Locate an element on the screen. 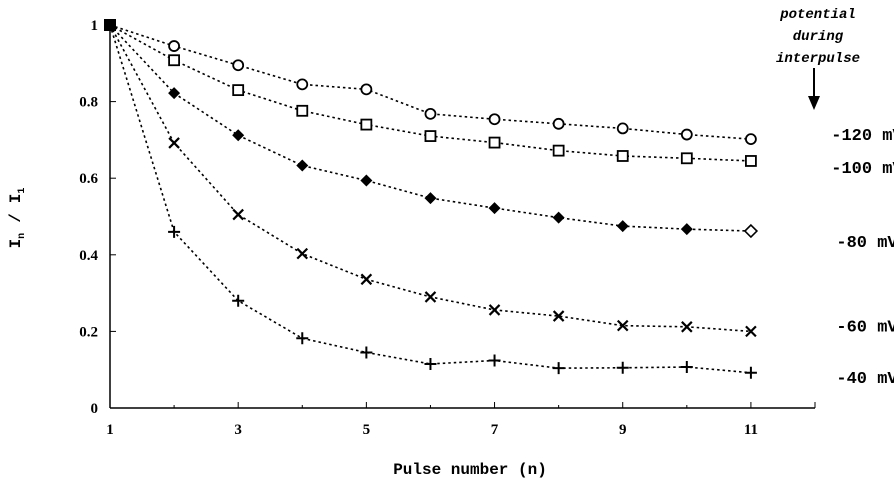 This screenshot has height=484, width=894. x-tick-label: 3 is located at coordinates (238, 430).